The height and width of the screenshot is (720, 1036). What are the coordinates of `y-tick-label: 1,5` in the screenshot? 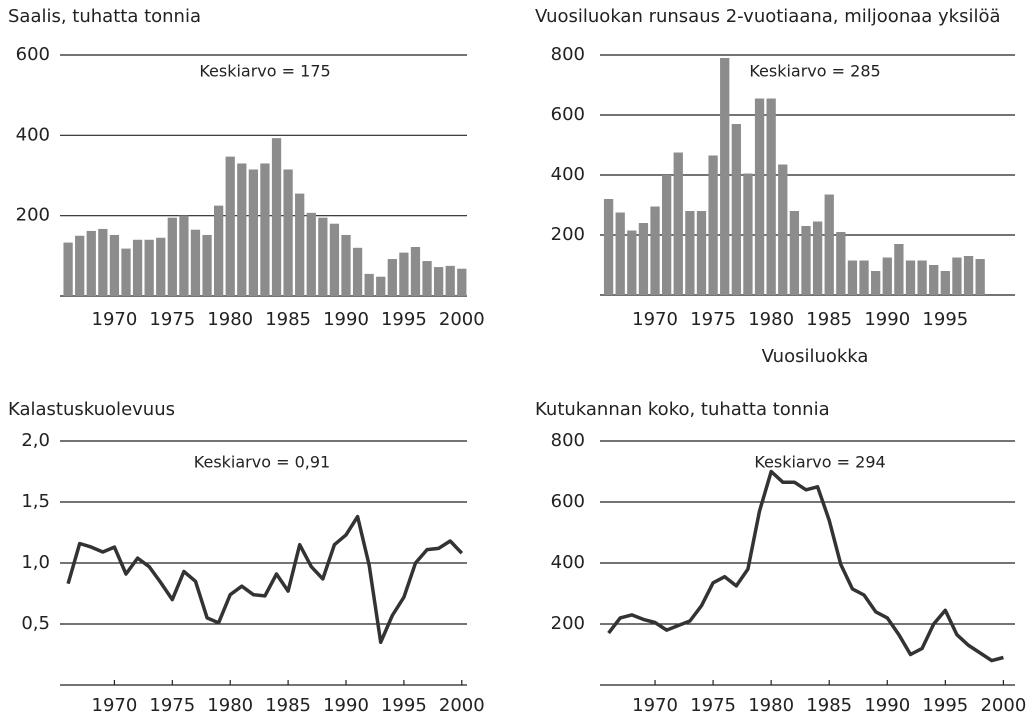 It's located at (35, 501).